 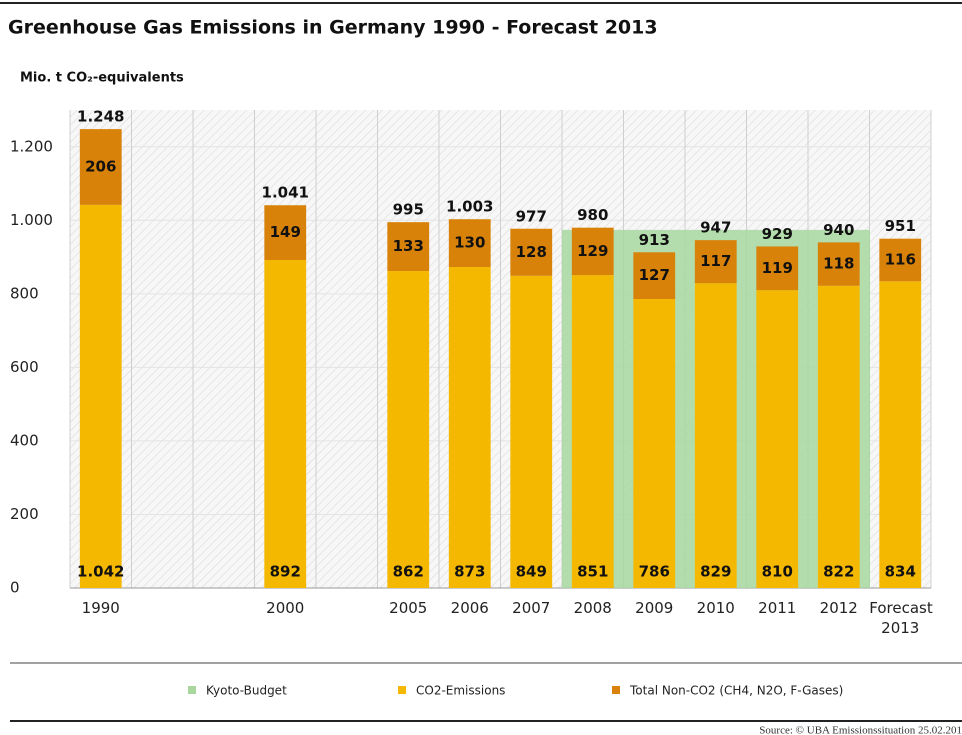 What do you see at coordinates (100, 608) in the screenshot?
I see `x-tick-label: 1990` at bounding box center [100, 608].